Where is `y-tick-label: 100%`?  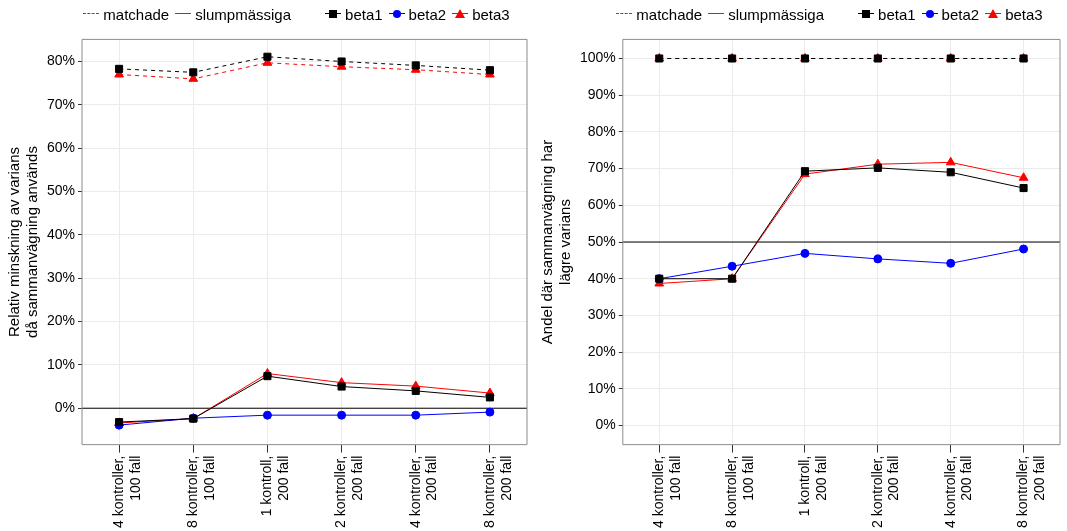
y-tick-label: 100% is located at coordinates (597, 57).